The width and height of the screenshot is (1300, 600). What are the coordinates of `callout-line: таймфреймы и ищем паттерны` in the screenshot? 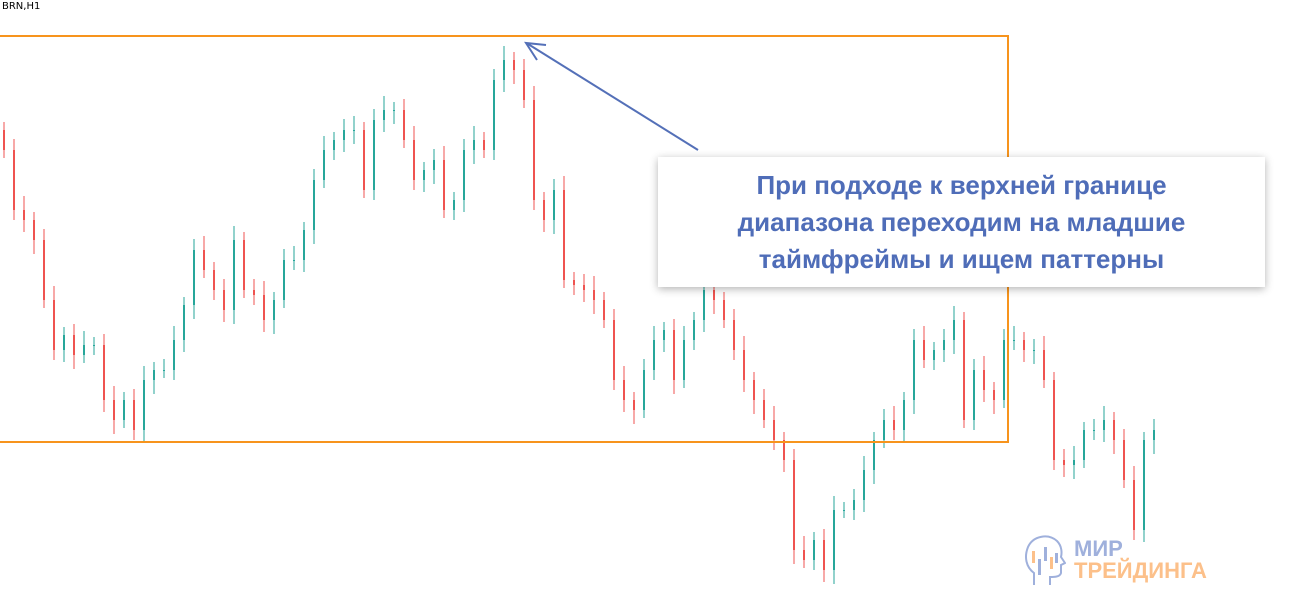 It's located at (961, 258).